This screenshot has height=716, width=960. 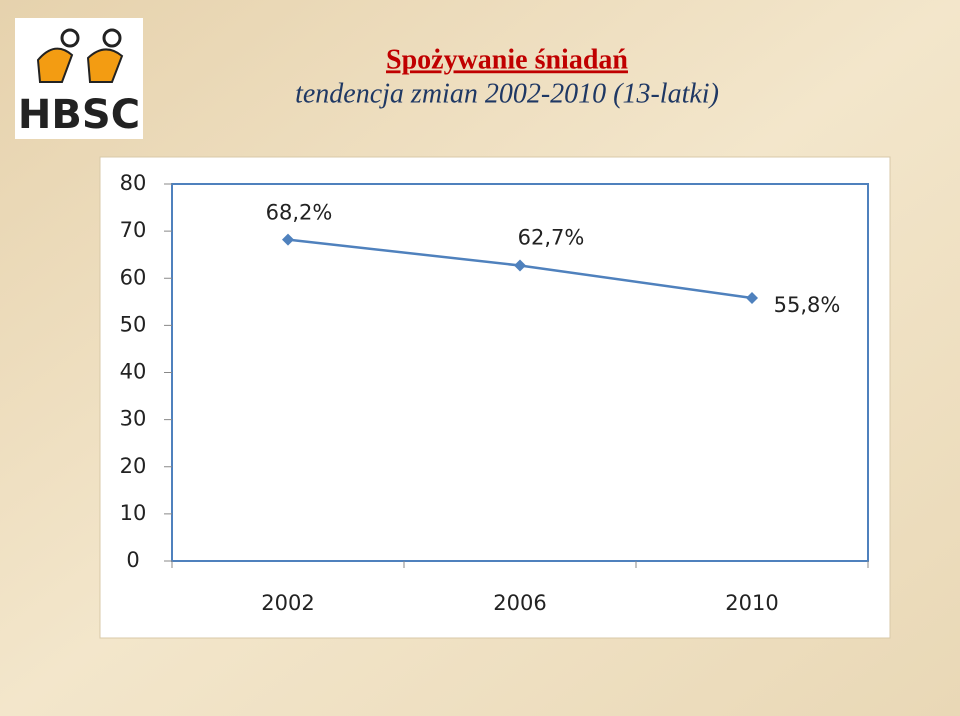 What do you see at coordinates (133, 513) in the screenshot?
I see `y-tick-label: 10` at bounding box center [133, 513].